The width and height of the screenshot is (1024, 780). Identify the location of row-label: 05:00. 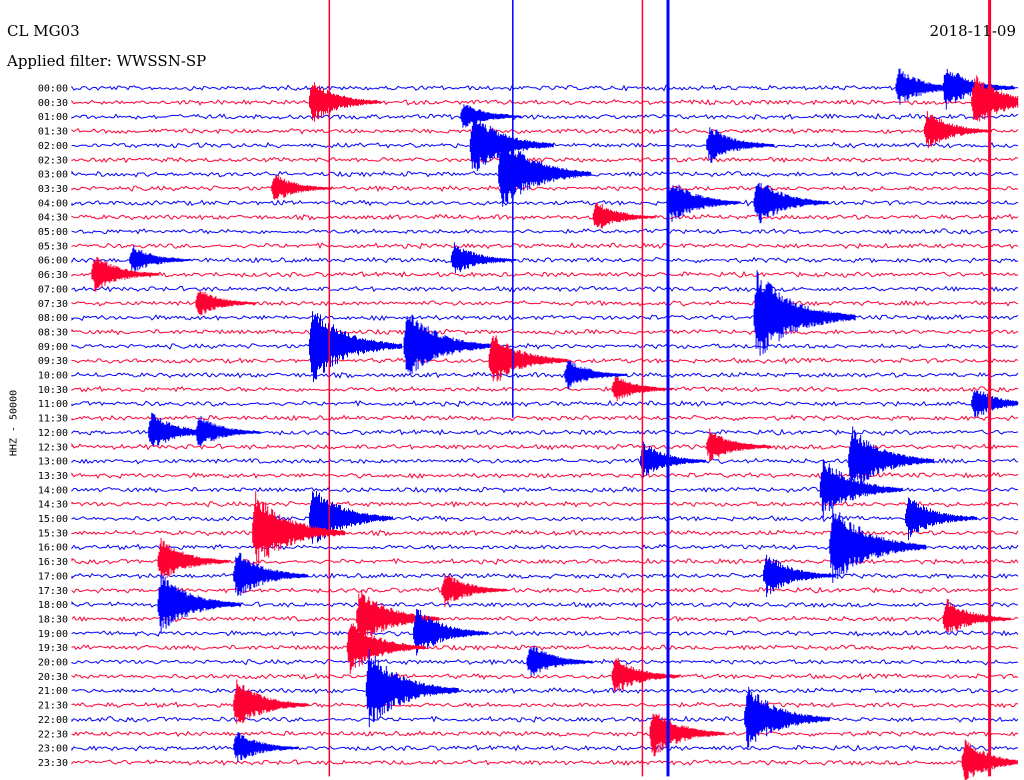
(53, 232).